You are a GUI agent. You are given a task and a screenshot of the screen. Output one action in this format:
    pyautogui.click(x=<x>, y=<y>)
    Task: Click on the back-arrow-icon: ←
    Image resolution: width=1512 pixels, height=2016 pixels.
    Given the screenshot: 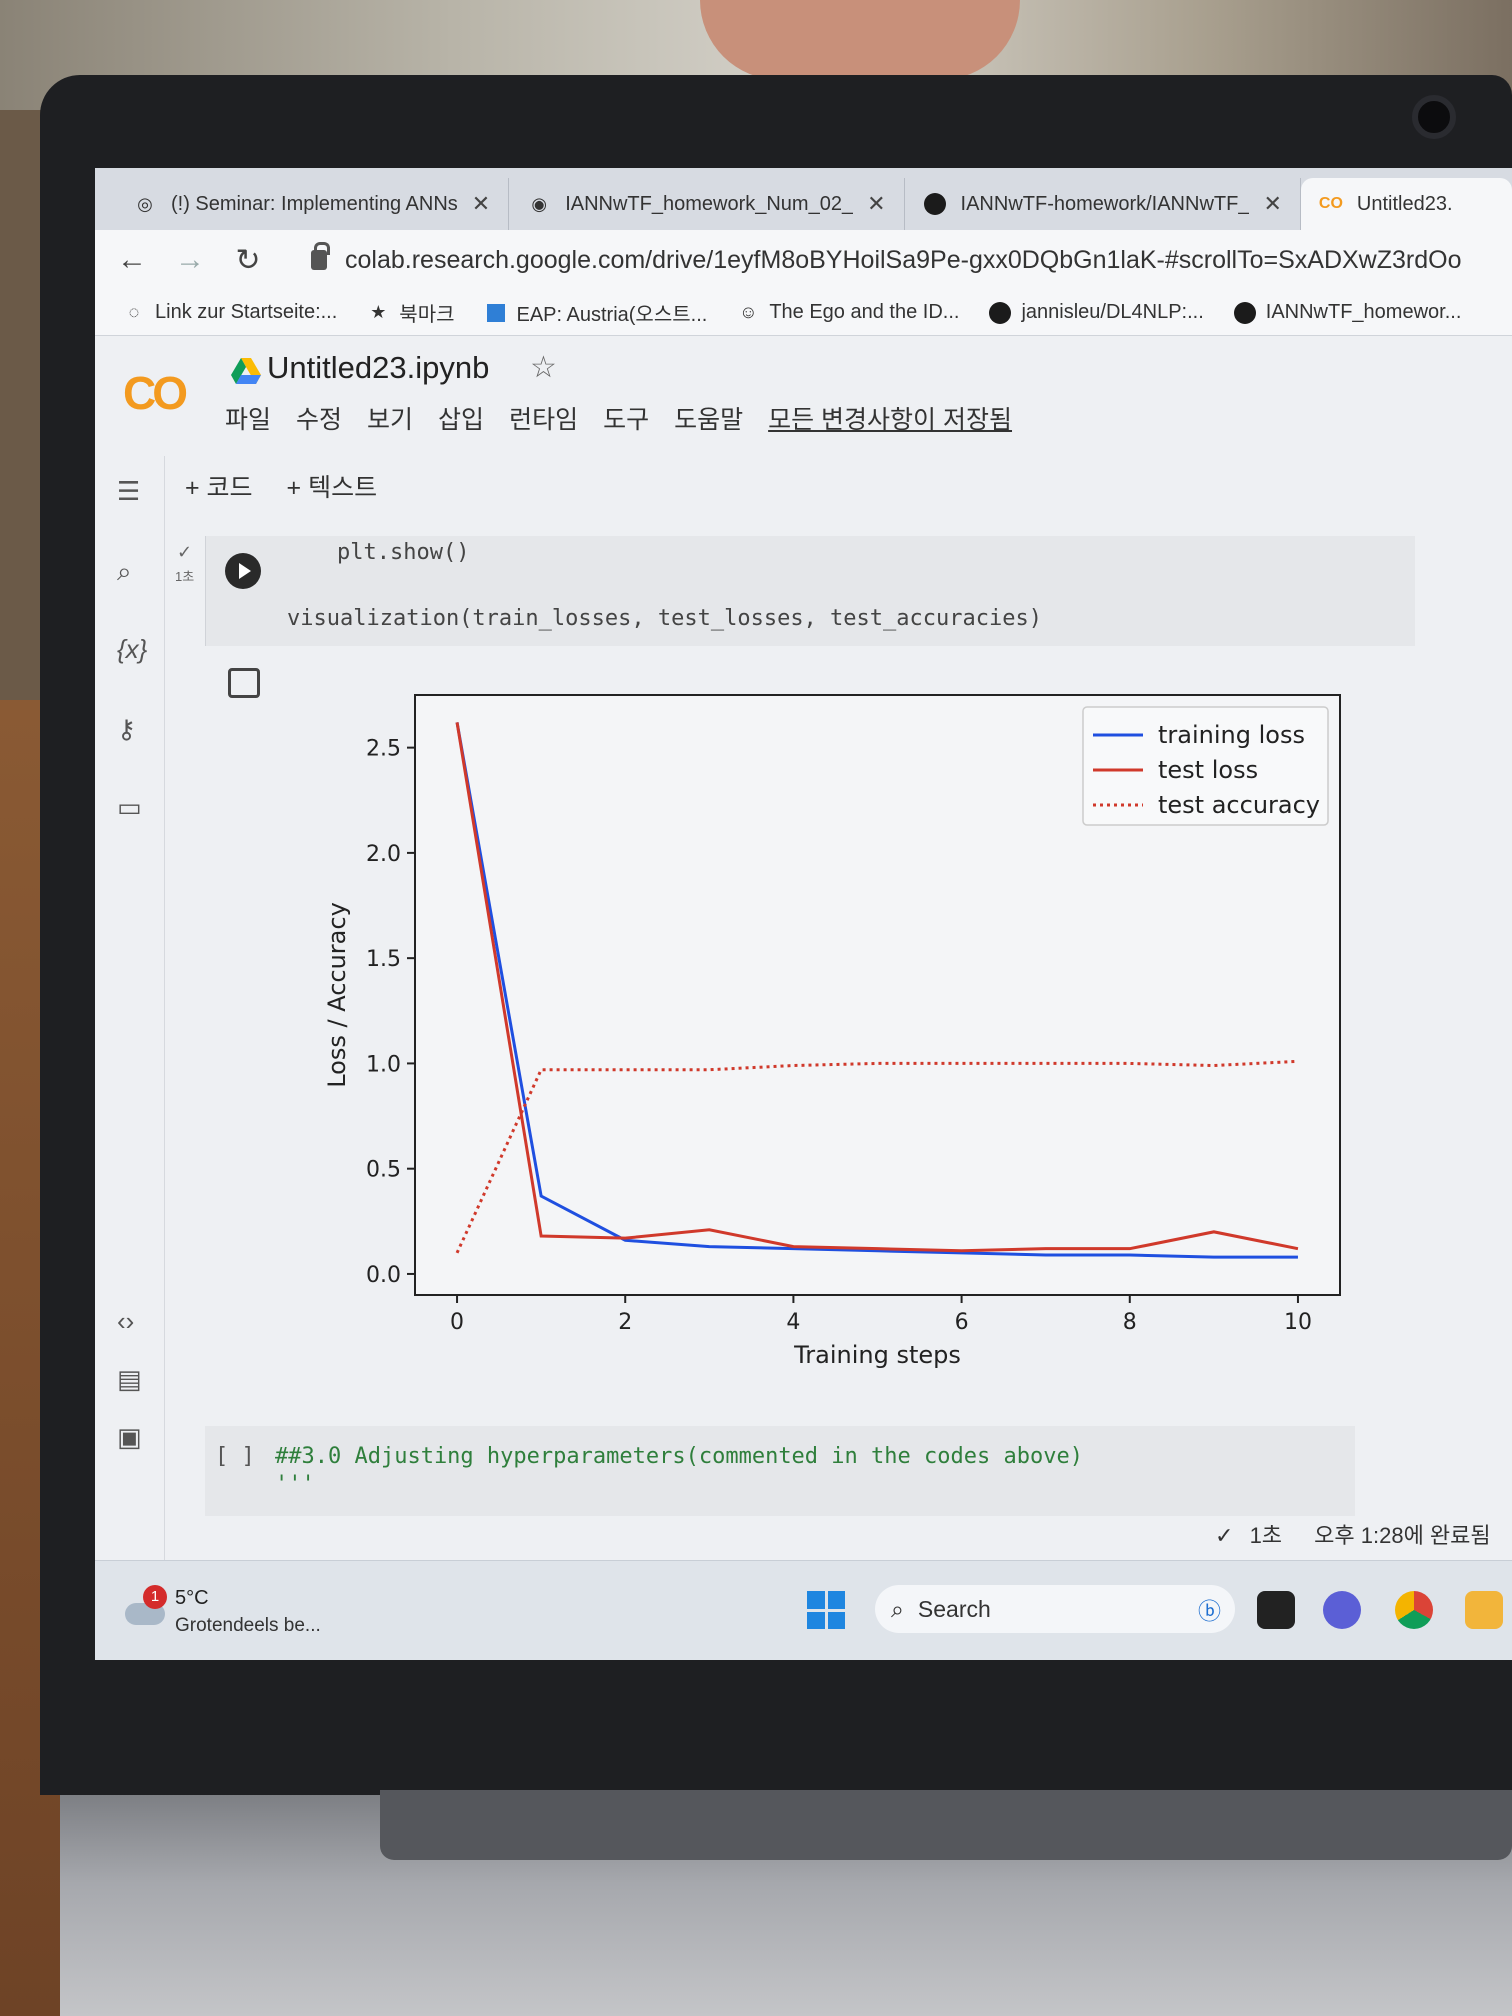 What is the action you would take?
    pyautogui.click(x=132, y=259)
    